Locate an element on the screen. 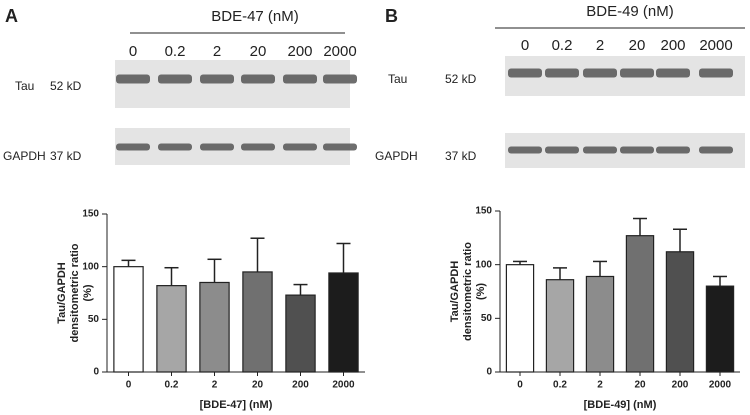  blot-membrane is located at coordinates (232, 84).